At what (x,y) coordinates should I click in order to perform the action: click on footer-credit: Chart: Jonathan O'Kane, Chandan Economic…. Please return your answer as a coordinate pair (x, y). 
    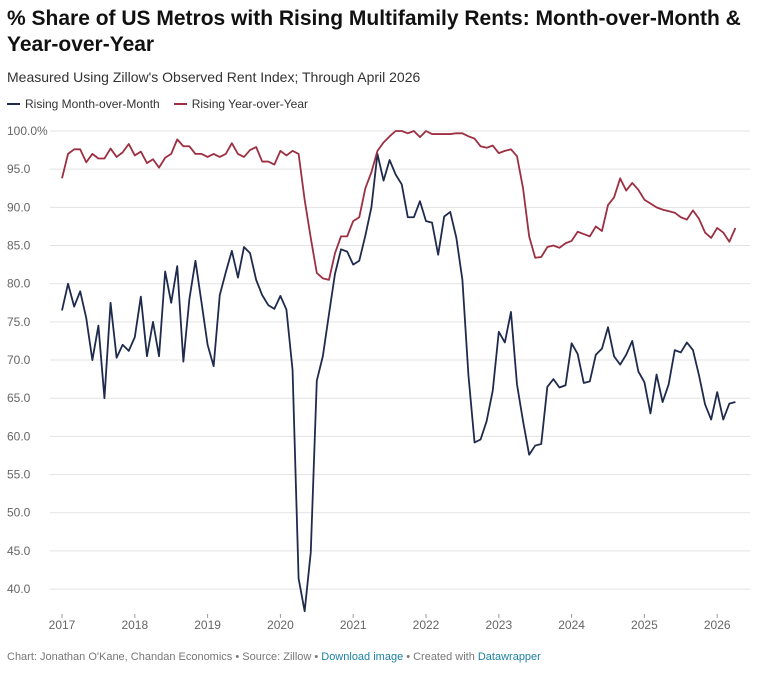
    Looking at the image, I should click on (163, 657).